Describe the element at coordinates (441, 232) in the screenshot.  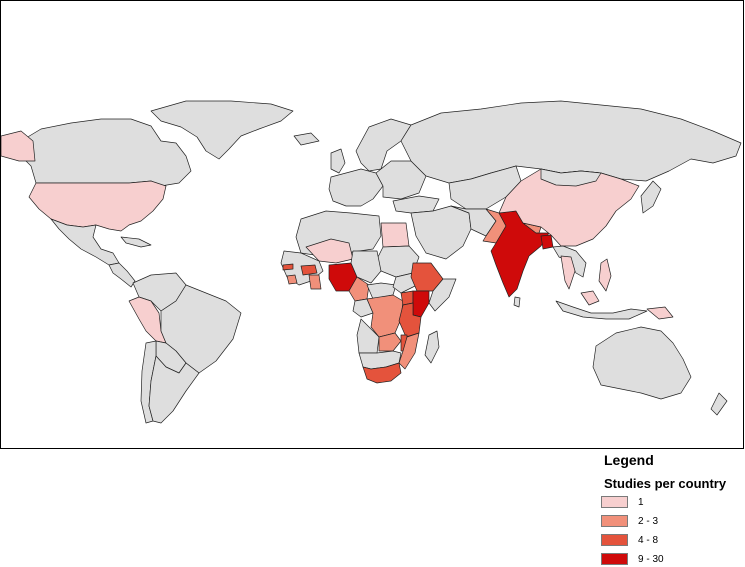
I see `country-middle-east` at that location.